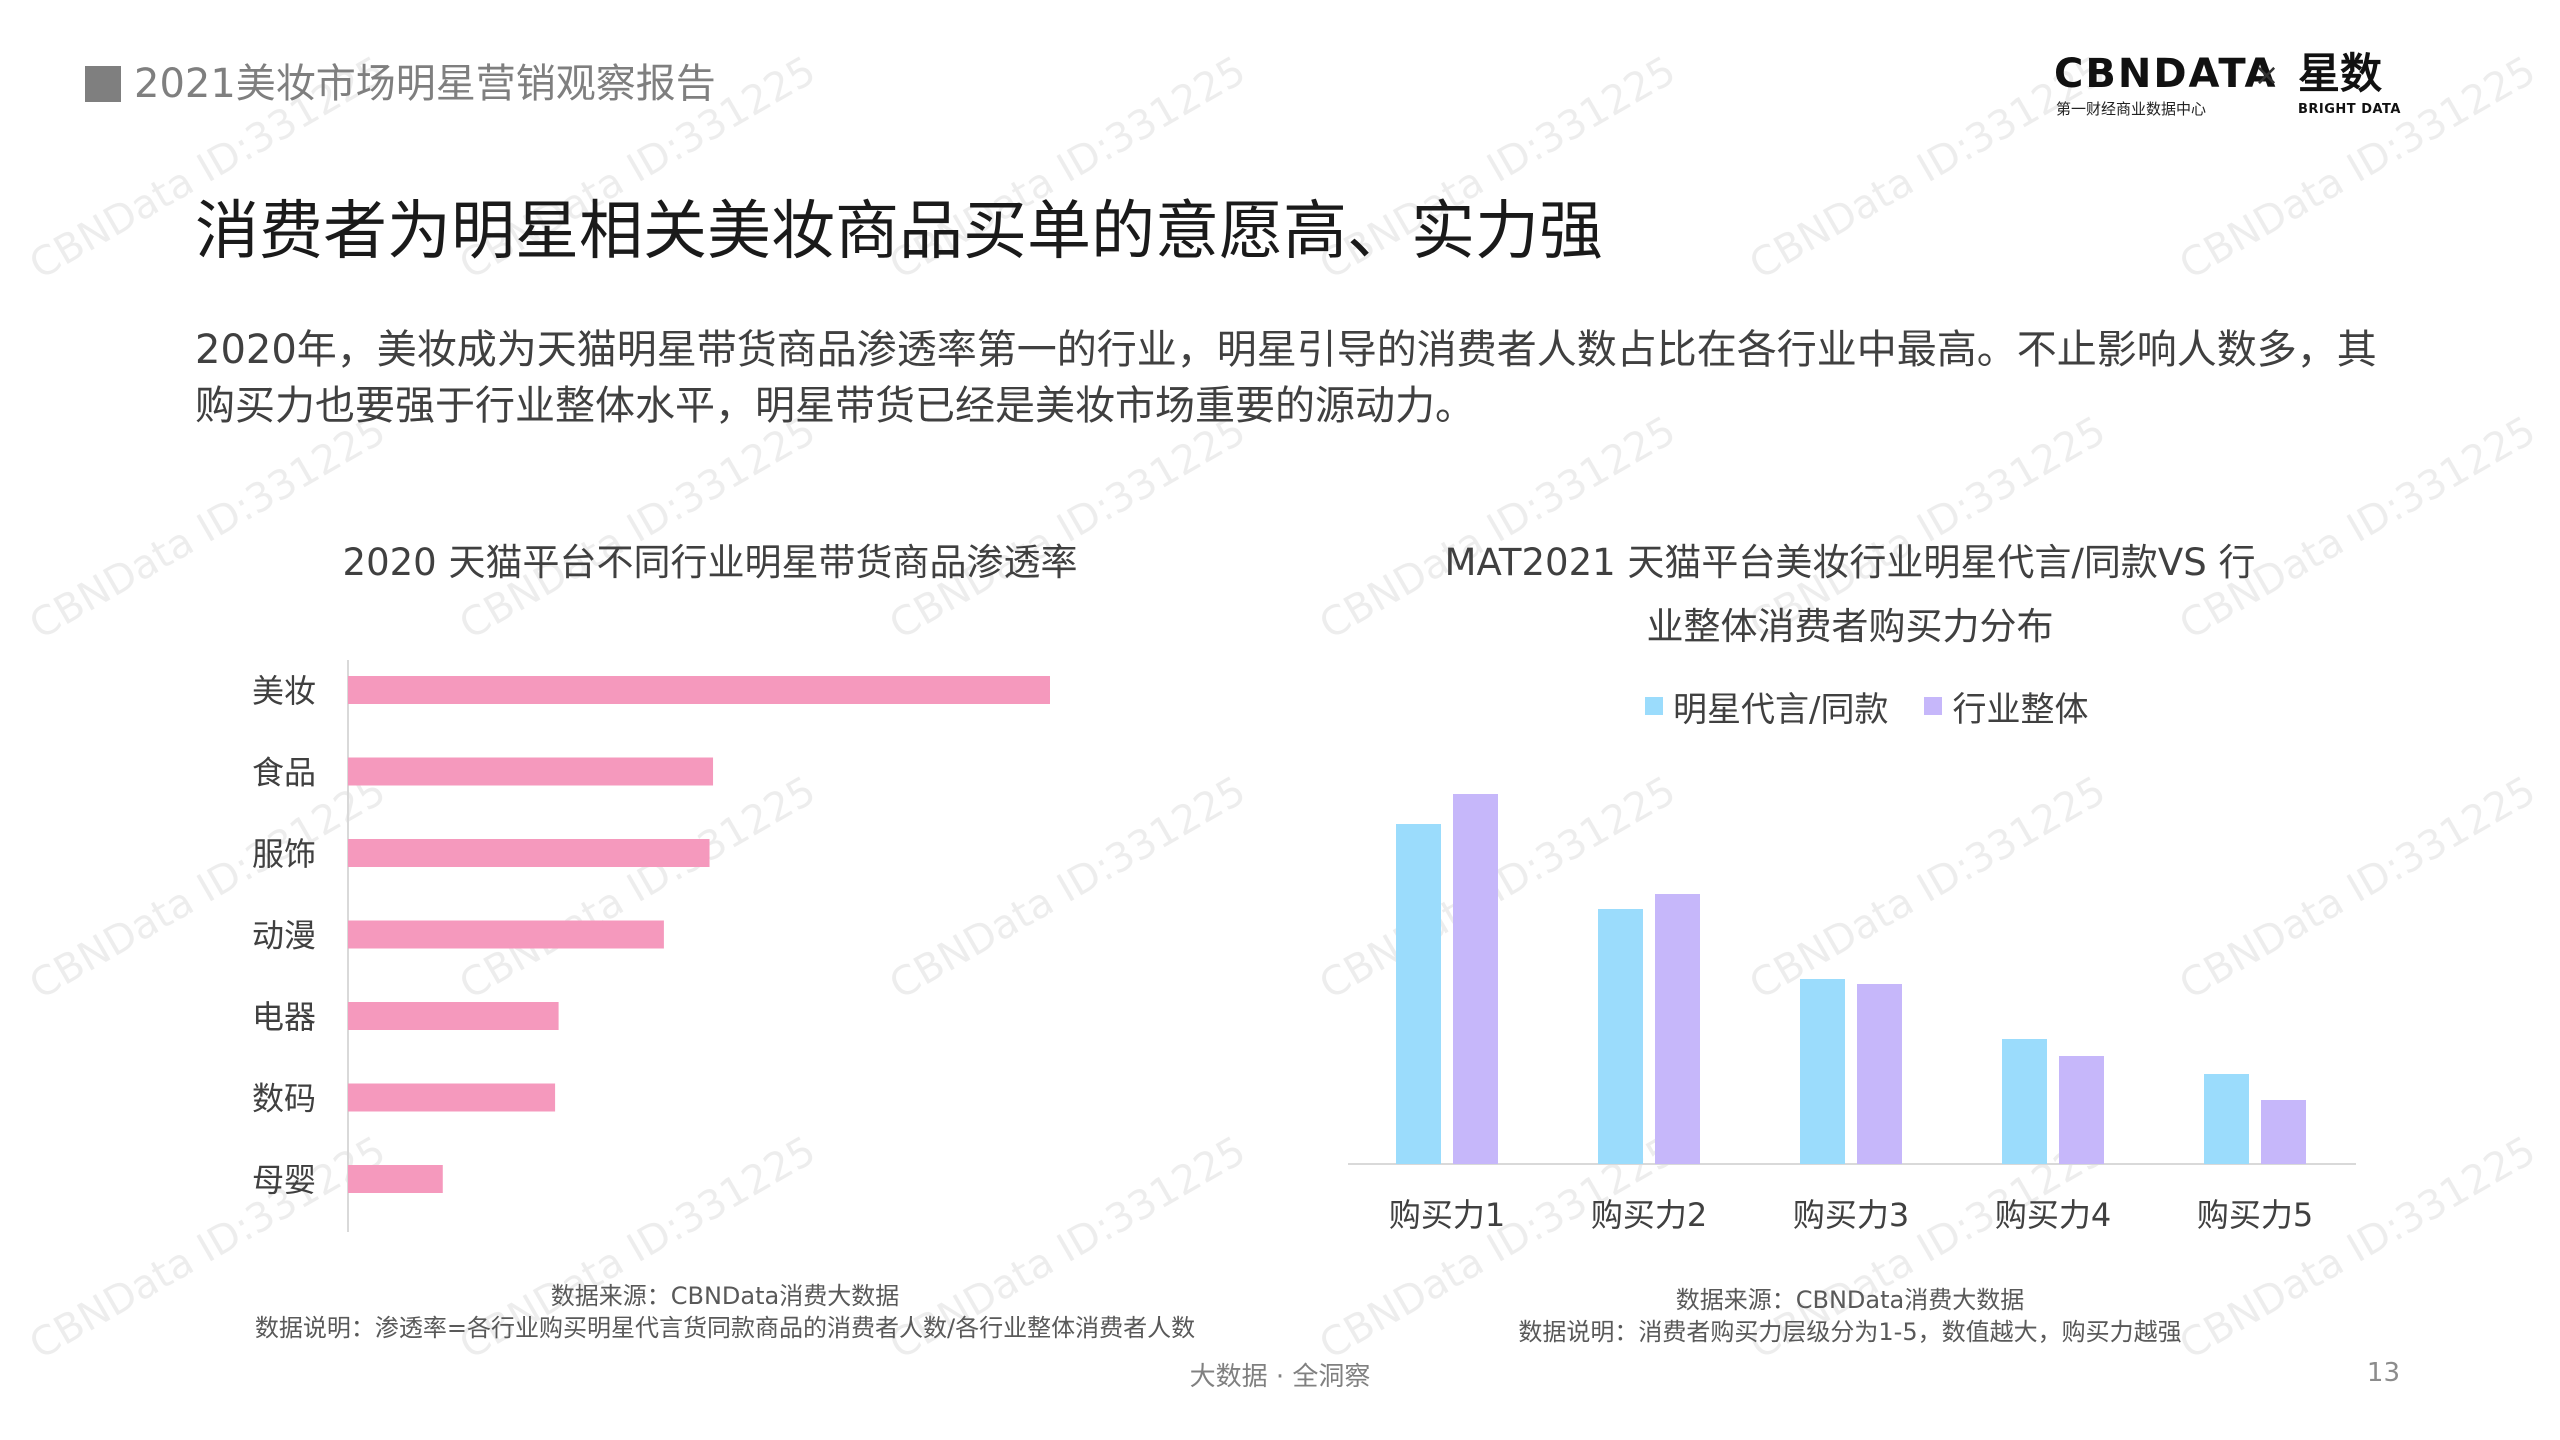  I want to click on xingshu-logo-text: 星数, so click(2340, 73).